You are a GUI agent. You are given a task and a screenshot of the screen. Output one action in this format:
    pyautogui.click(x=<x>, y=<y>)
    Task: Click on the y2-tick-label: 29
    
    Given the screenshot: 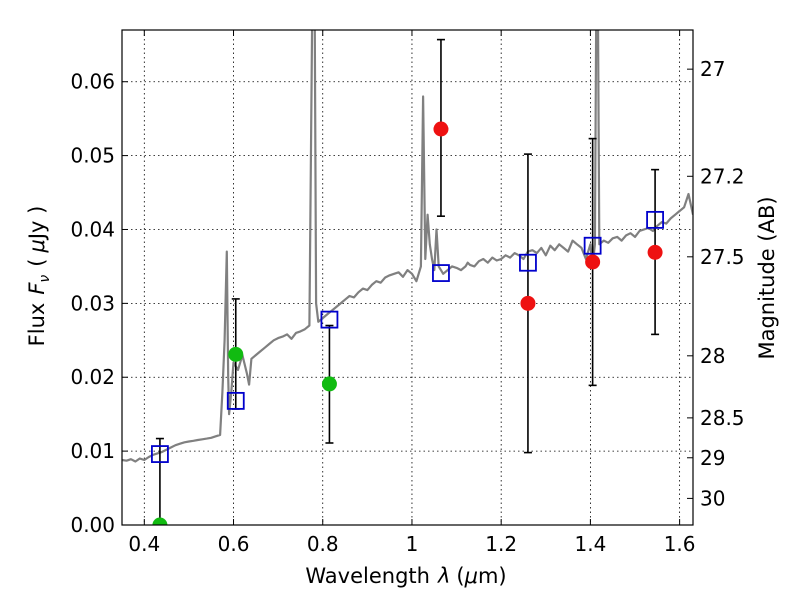 What is the action you would take?
    pyautogui.click(x=712, y=458)
    